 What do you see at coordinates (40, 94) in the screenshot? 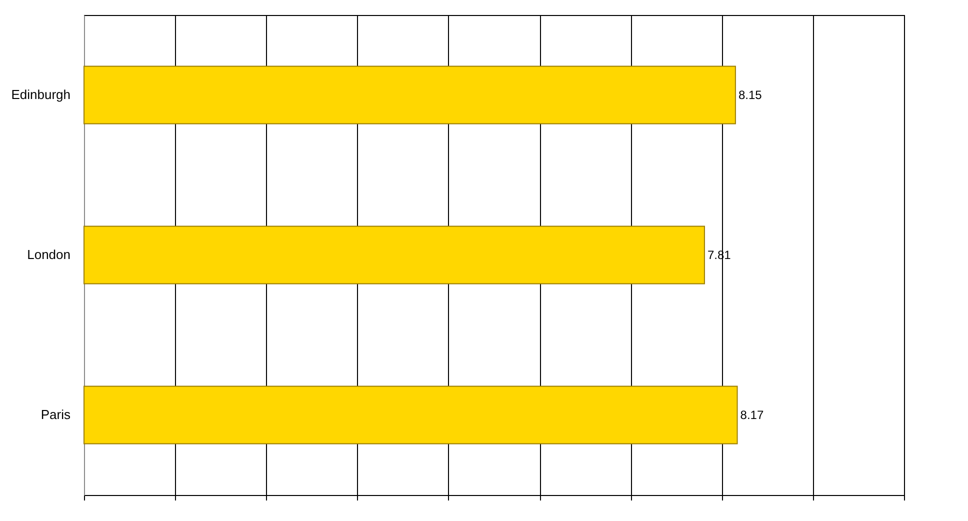
I see `y-tick-label: Edinburgh` at bounding box center [40, 94].